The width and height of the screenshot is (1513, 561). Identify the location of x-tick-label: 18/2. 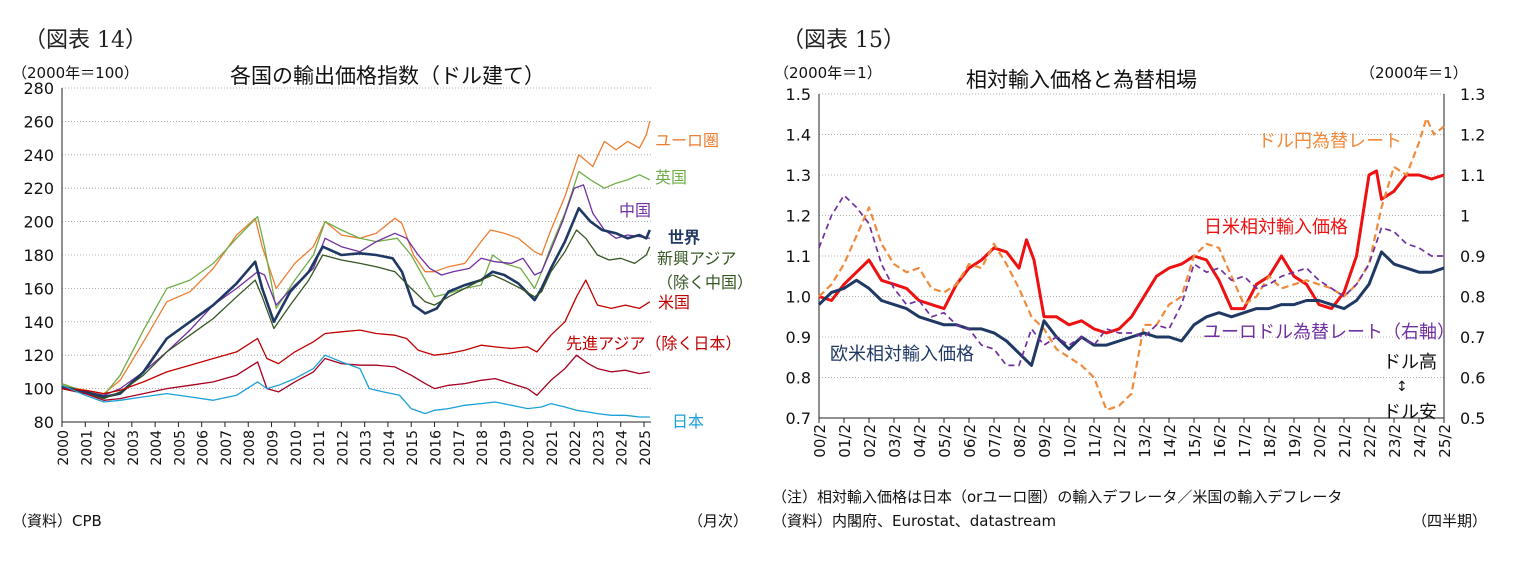
(1270, 441).